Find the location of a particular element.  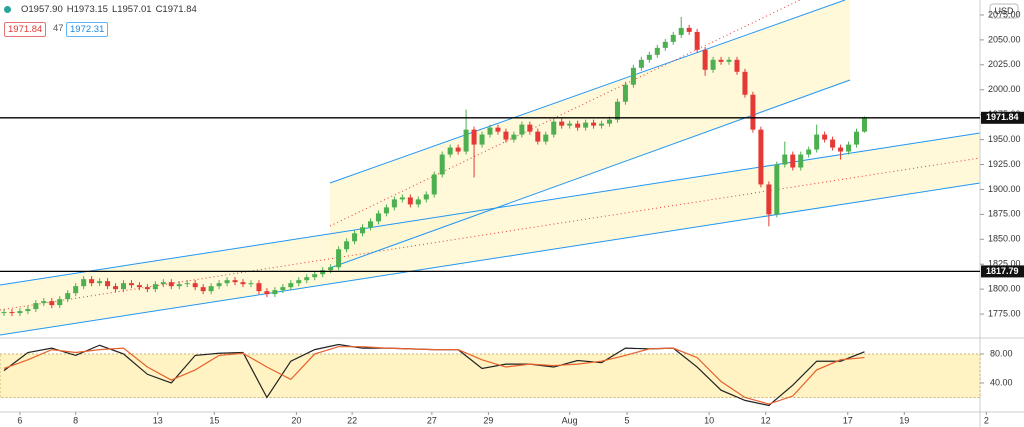

price-label: 1971.84 is located at coordinates (1002, 117).